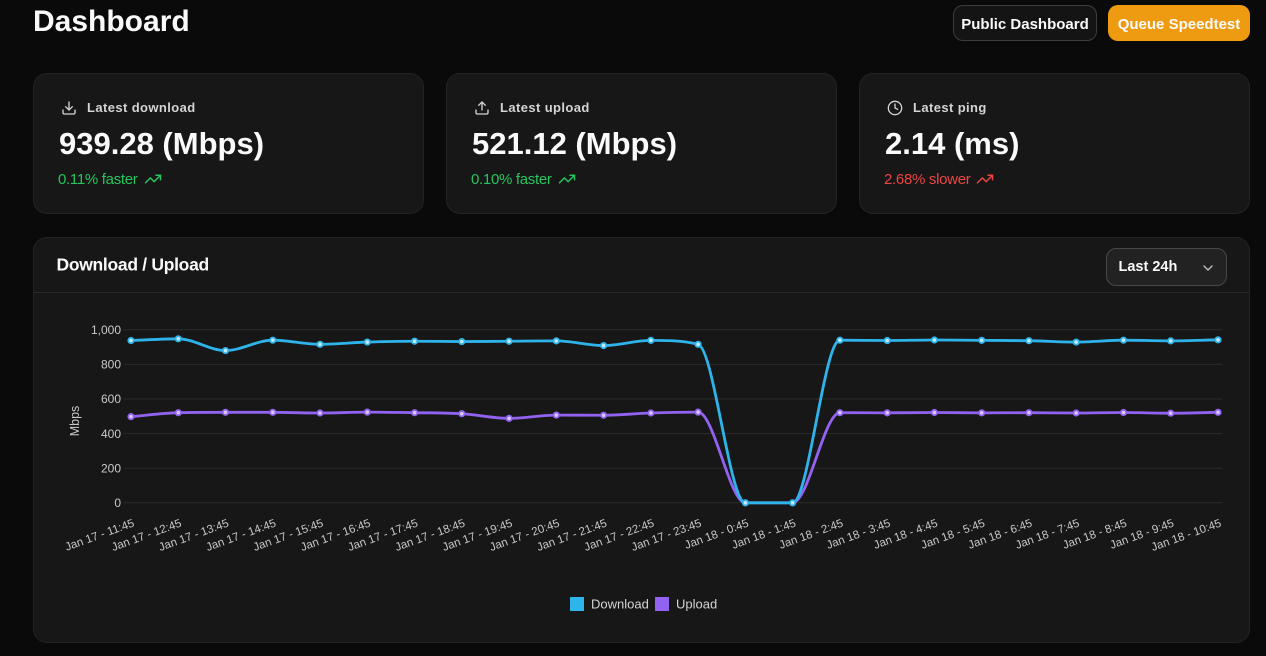 The image size is (1266, 656). What do you see at coordinates (117, 503) in the screenshot?
I see `svg-text: 0` at bounding box center [117, 503].